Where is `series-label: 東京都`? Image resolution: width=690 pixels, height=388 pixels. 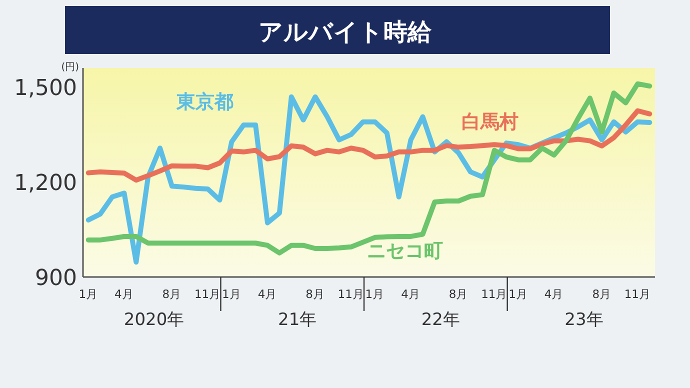 series-label: 東京都 is located at coordinates (205, 102).